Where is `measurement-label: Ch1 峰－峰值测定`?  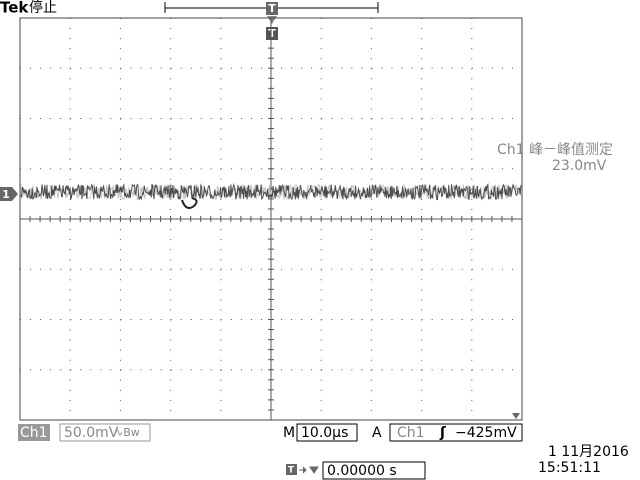
measurement-label: Ch1 峰－峰值测定 is located at coordinates (555, 150).